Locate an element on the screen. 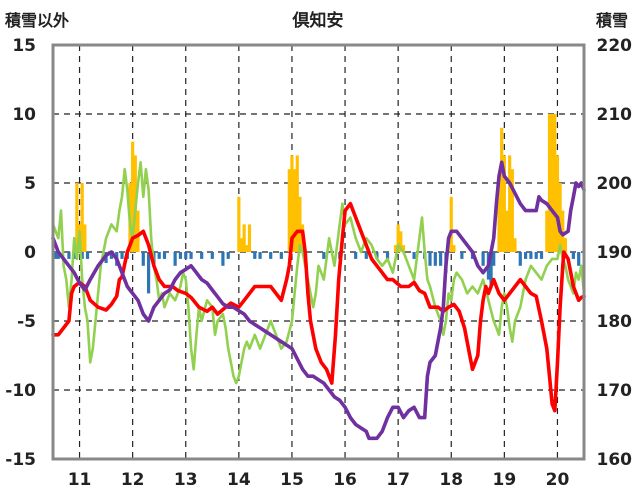 This screenshot has height=501, width=636. y-left-tick-label: 10 is located at coordinates (24, 115).